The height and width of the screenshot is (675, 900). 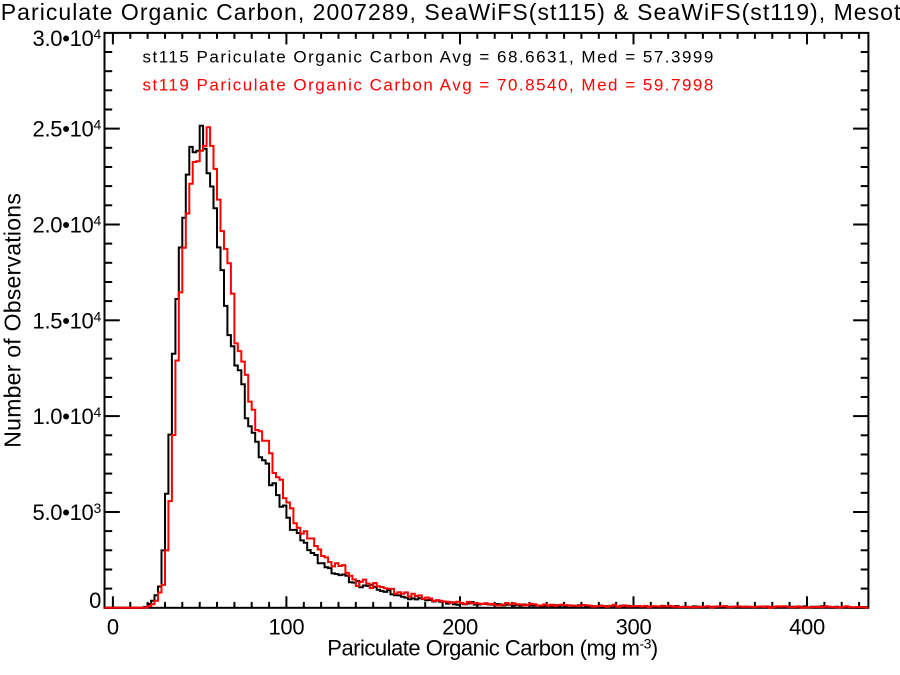 I want to click on svg-text: 300, so click(x=634, y=626).